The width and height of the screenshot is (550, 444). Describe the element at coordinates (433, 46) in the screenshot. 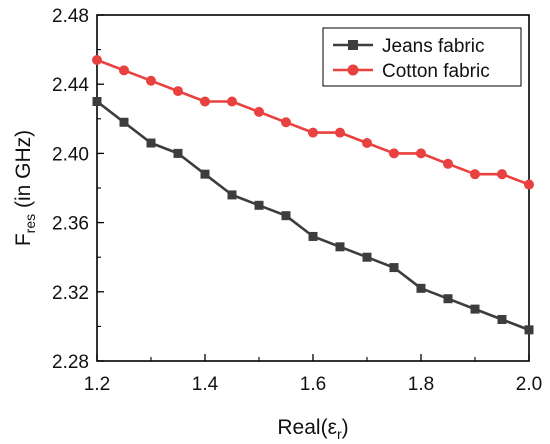

I see `legend-label-jeans: Jeans fabric` at that location.